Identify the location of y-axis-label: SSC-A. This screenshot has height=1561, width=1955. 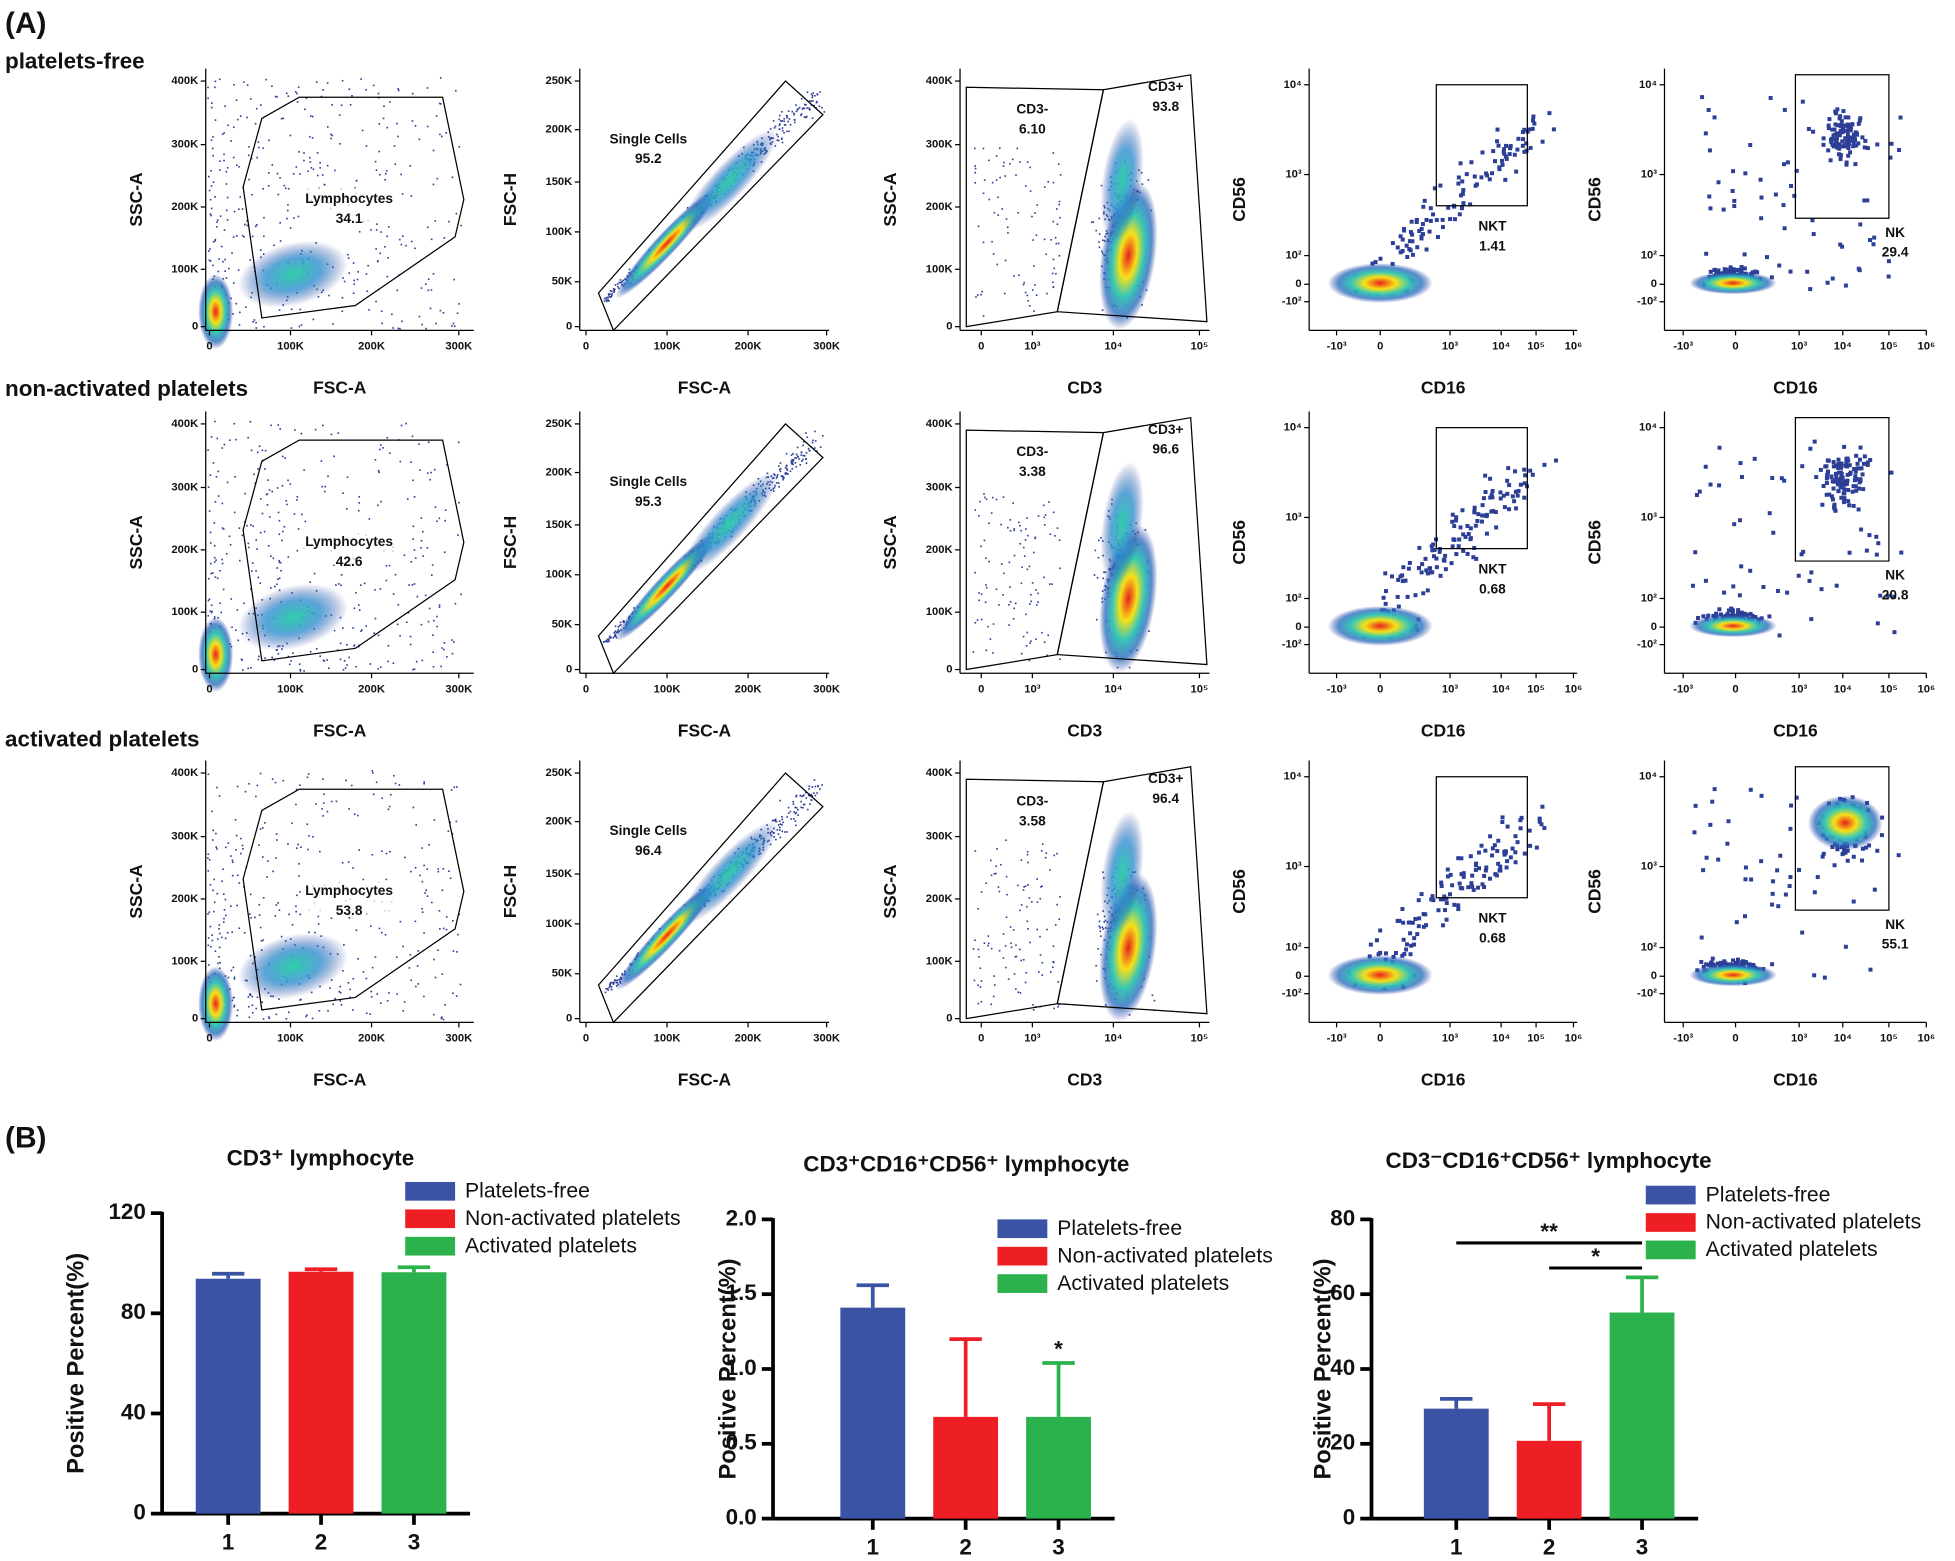
(136, 199).